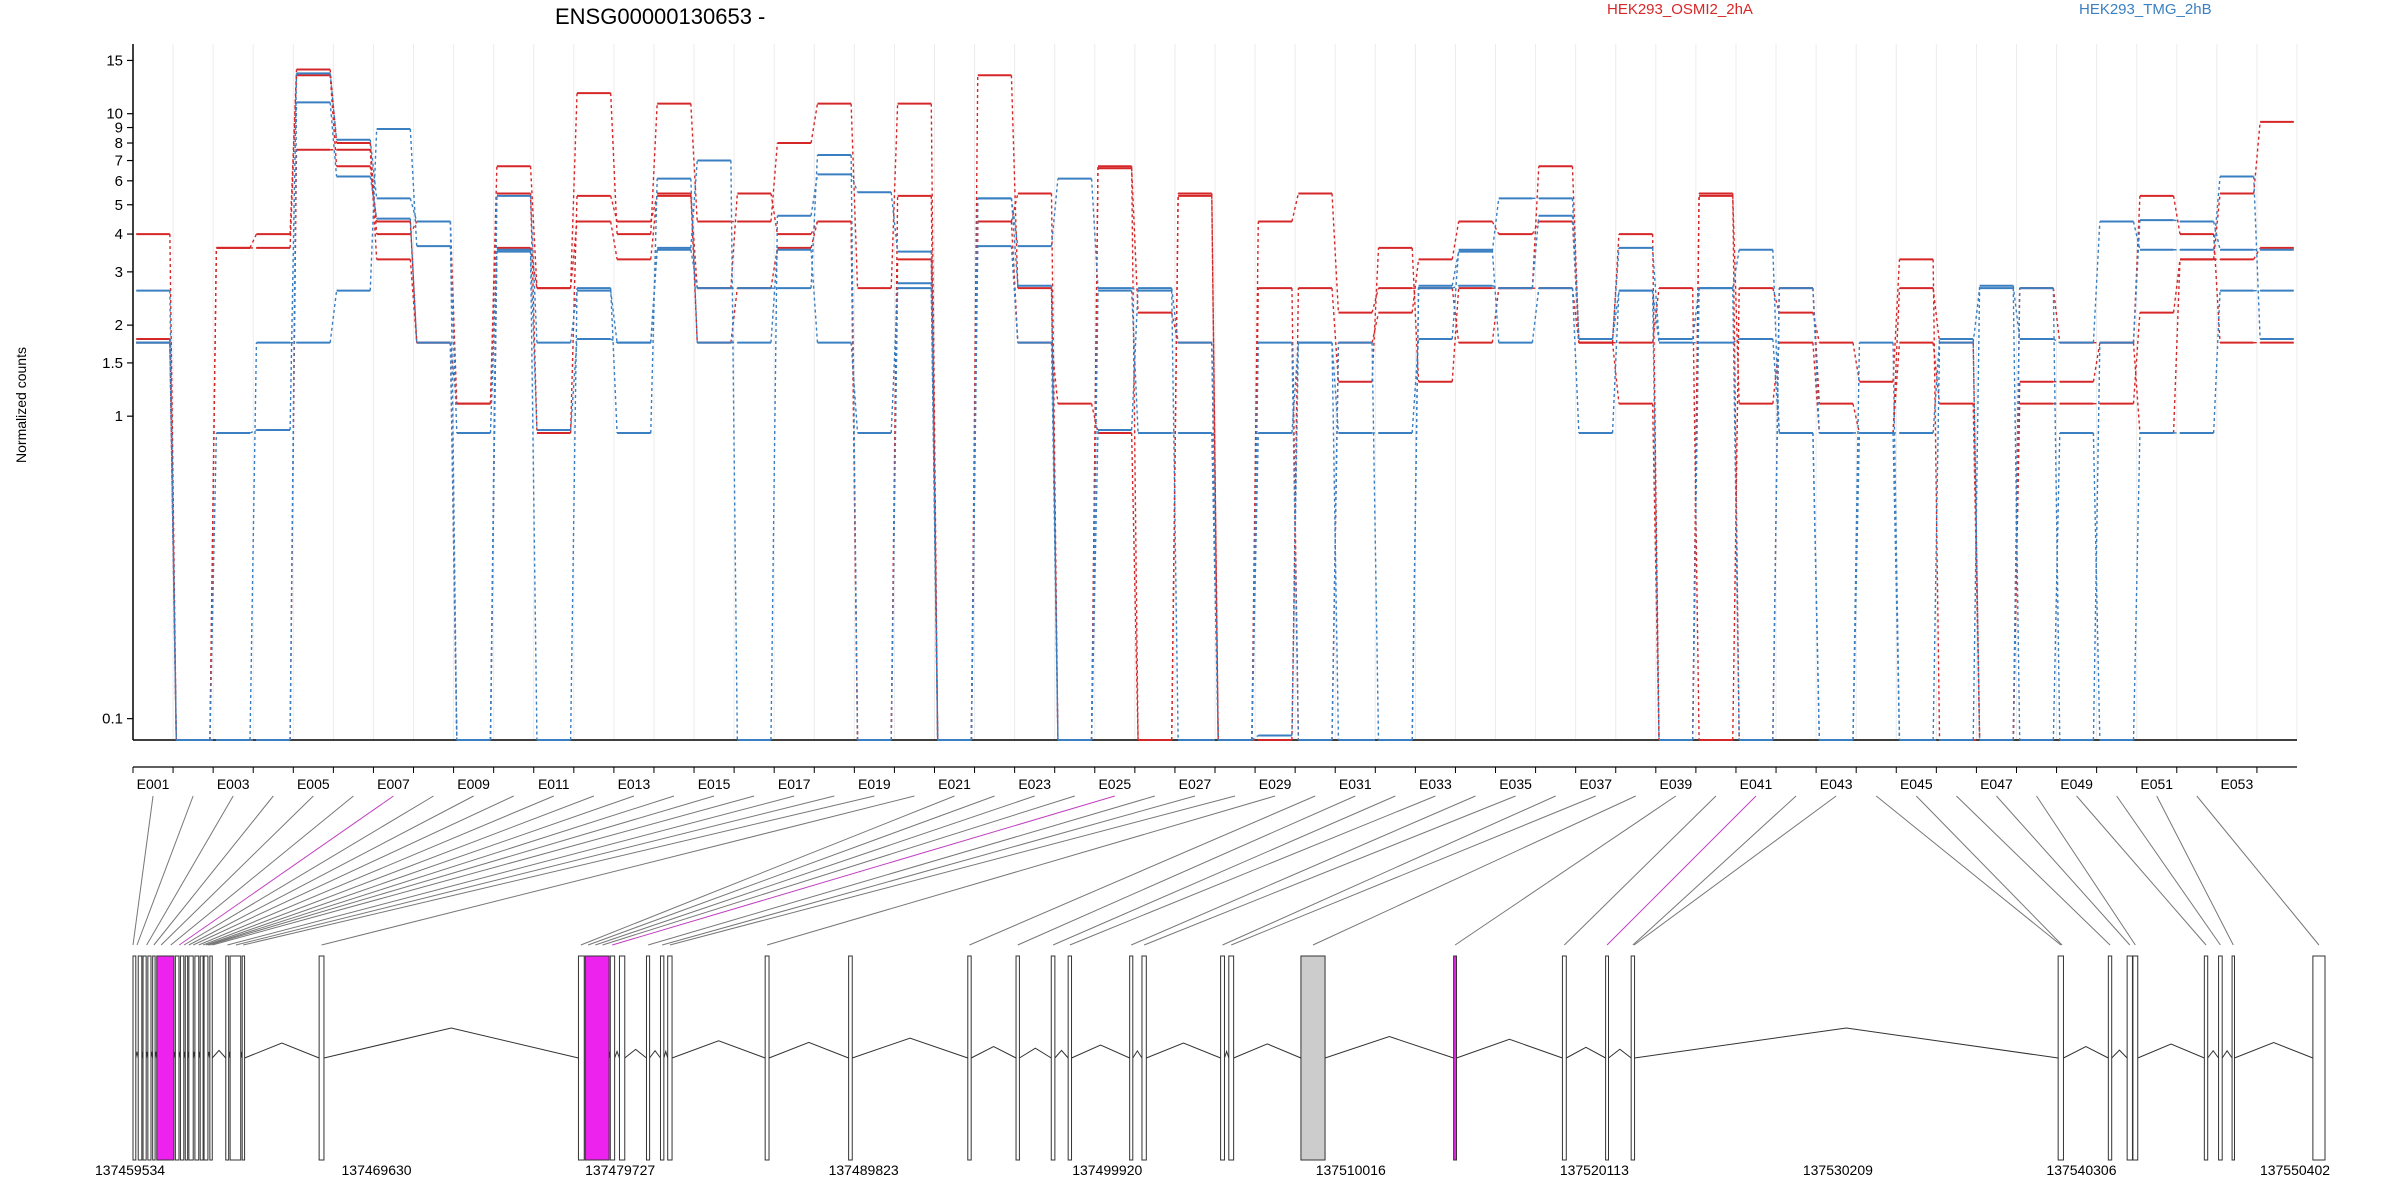 This screenshot has width=2400, height=1200. Describe the element at coordinates (21, 405) in the screenshot. I see `y-axis-label: Normalized counts` at that location.